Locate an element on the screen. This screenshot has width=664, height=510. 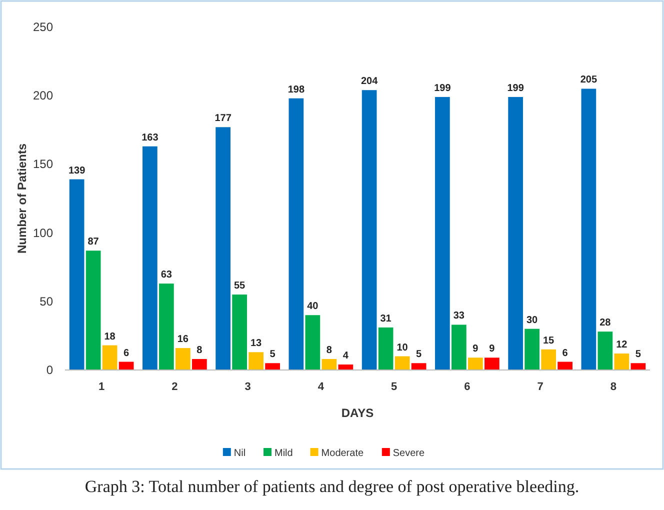
legend-label: Nil is located at coordinates (240, 453).